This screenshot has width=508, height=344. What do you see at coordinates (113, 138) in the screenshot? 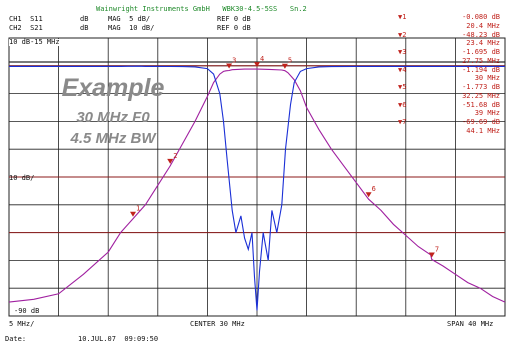
I see `example-bandwidth: 4.5 MHz BW` at bounding box center [113, 138].